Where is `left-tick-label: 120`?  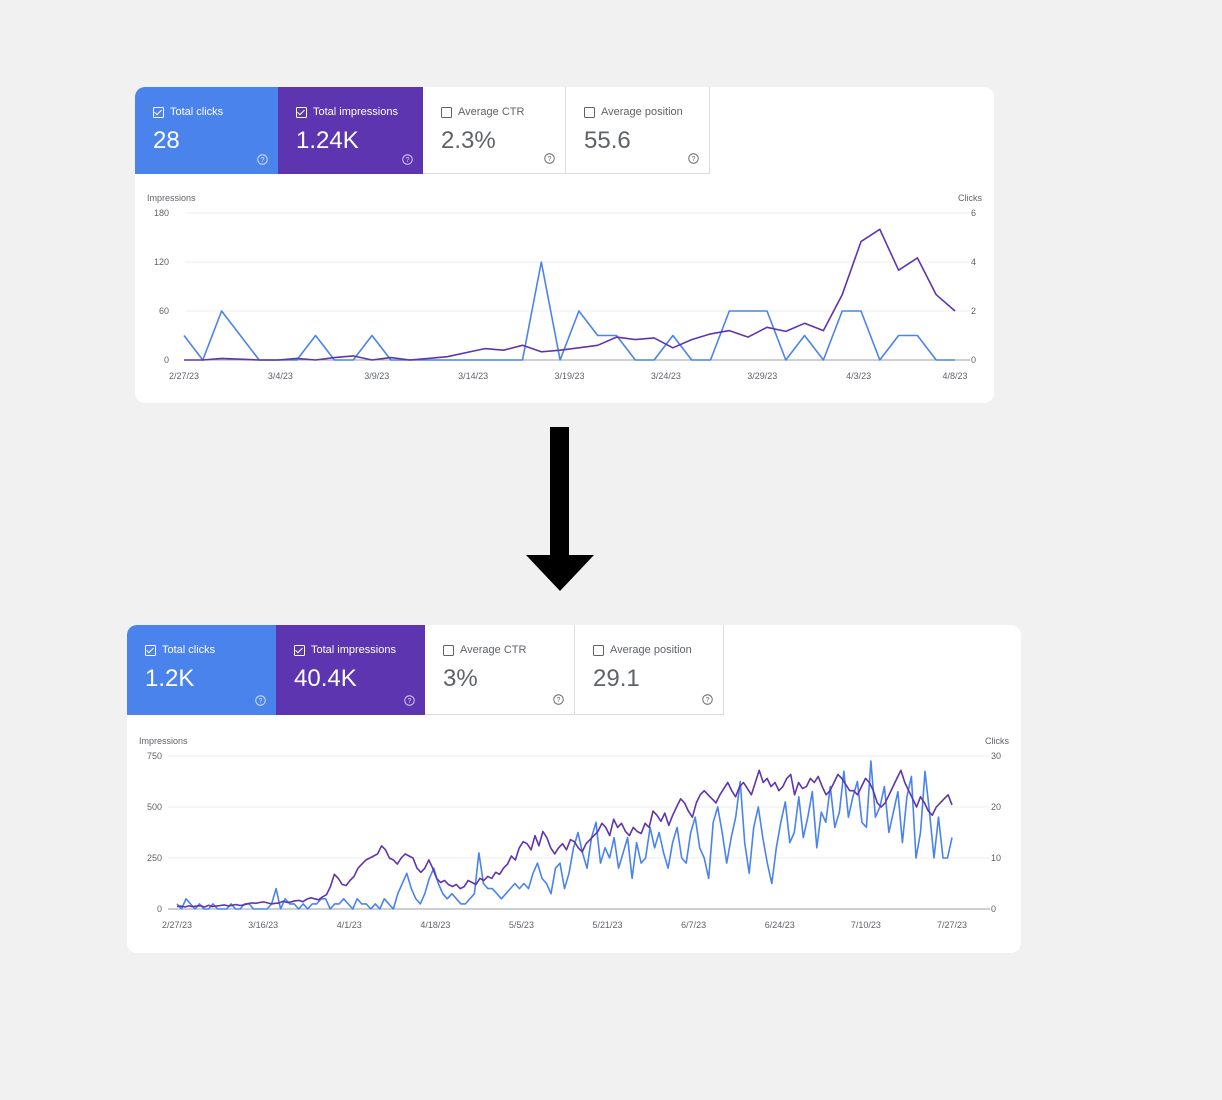
left-tick-label: 120 is located at coordinates (161, 262).